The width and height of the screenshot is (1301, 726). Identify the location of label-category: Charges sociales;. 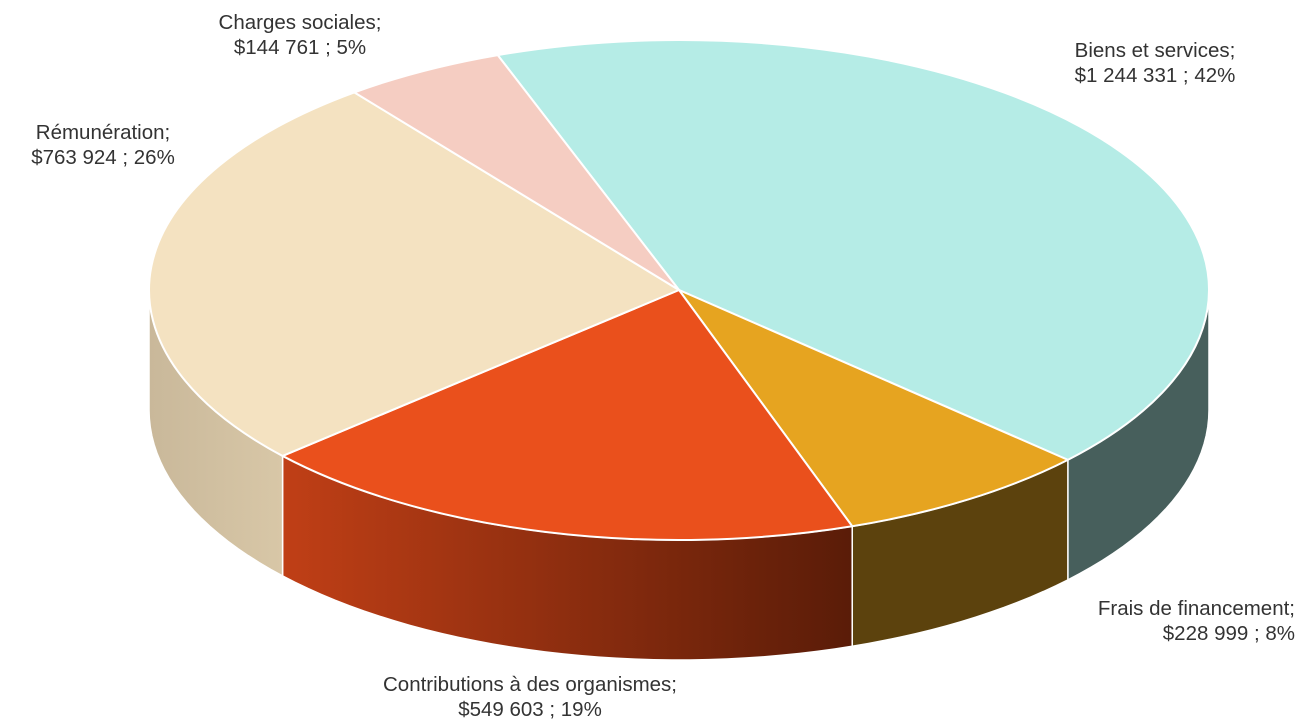
(300, 22).